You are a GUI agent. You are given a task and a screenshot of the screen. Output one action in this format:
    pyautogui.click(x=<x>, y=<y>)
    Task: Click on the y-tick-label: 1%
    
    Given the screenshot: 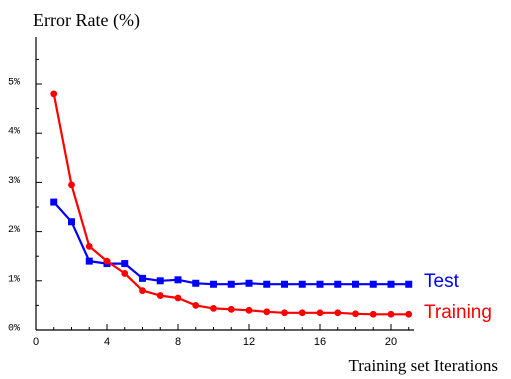 What is the action you would take?
    pyautogui.click(x=14, y=279)
    